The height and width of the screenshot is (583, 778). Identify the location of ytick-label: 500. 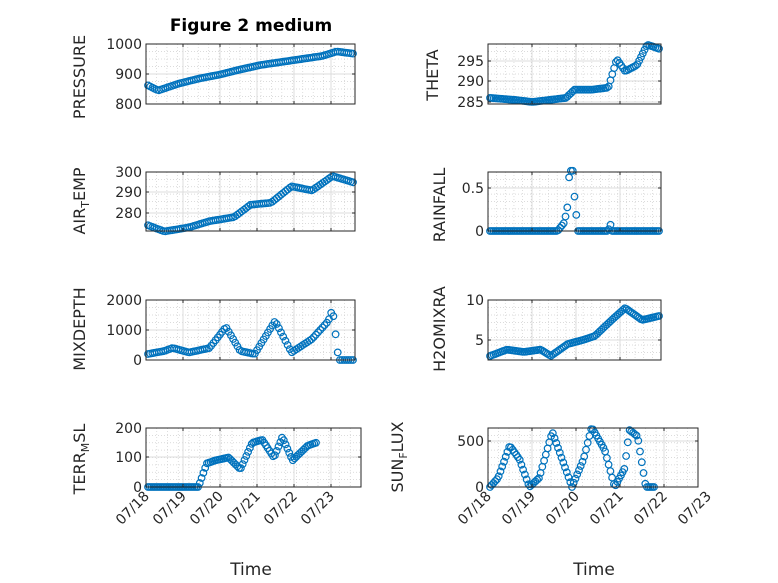
(470, 442).